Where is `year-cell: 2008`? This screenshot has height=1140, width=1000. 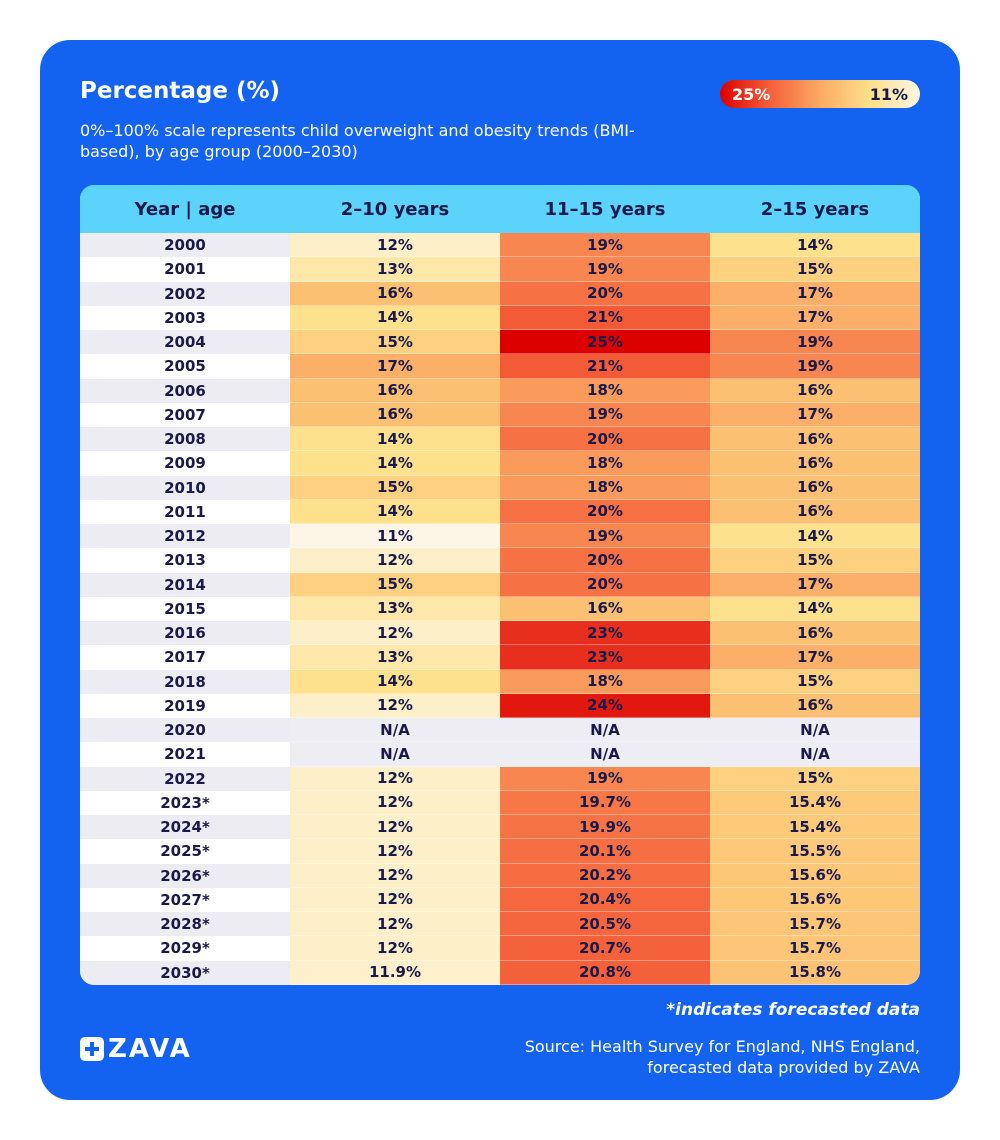 year-cell: 2008 is located at coordinates (185, 439).